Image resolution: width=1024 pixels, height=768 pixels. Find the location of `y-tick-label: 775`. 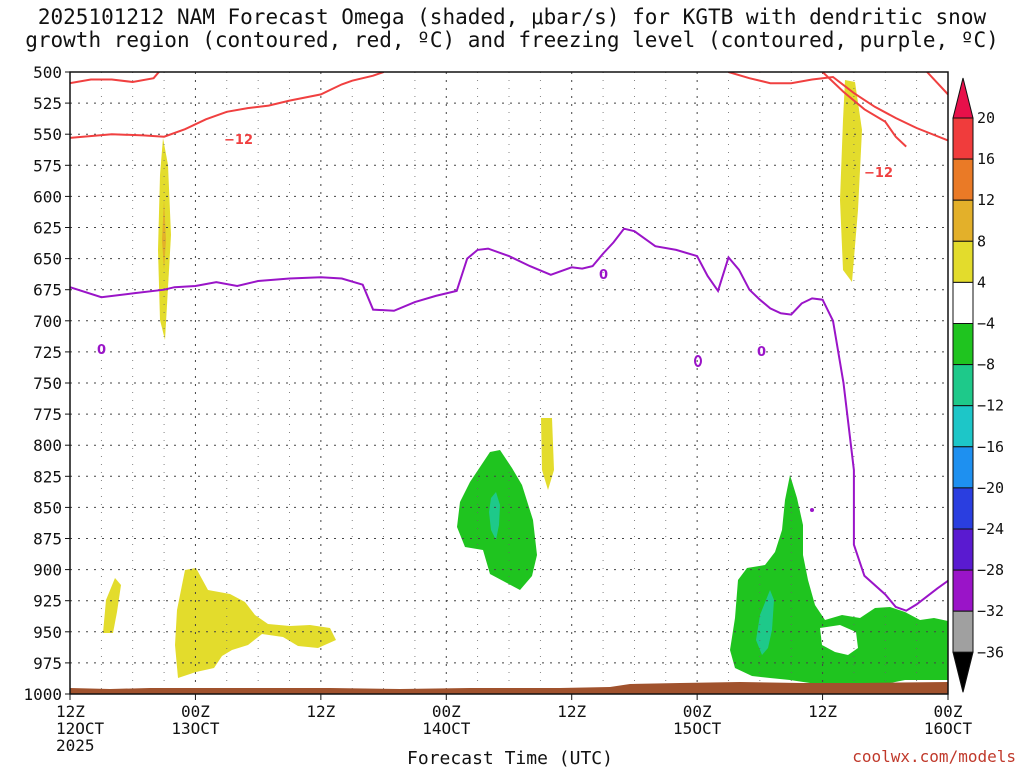

y-tick-label: 775 is located at coordinates (47, 414).